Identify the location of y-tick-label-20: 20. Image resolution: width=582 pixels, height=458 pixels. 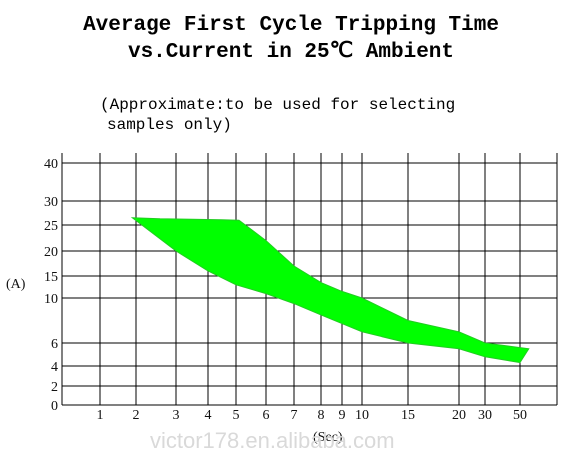
(51, 252).